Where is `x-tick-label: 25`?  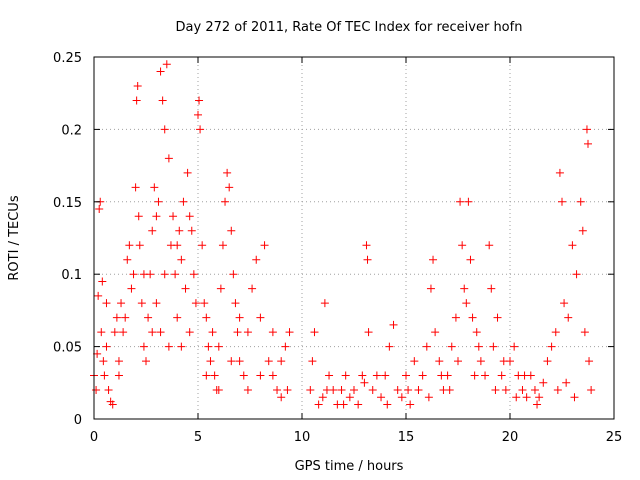 x-tick-label: 25 is located at coordinates (614, 437).